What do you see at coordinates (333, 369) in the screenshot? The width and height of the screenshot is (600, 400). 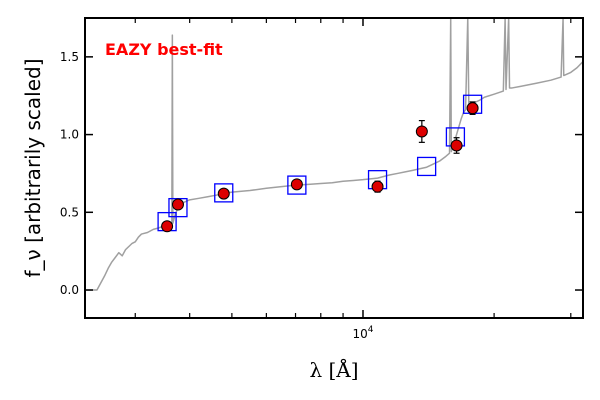 I see `x-axis-label: λ [Å]` at bounding box center [333, 369].